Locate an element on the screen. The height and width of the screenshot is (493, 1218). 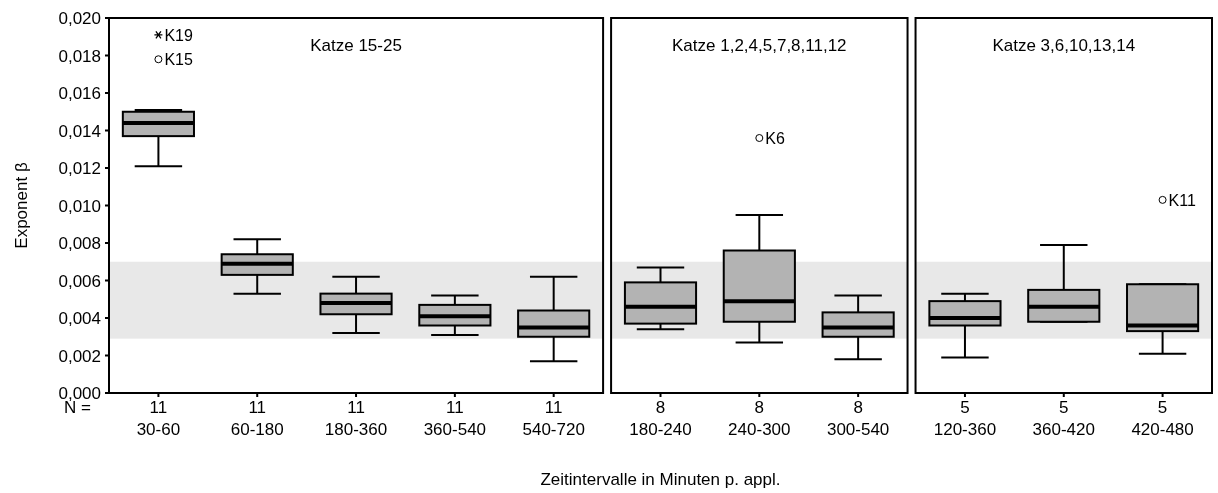
x-tick-label: 11 540-720 is located at coordinates (553, 418).